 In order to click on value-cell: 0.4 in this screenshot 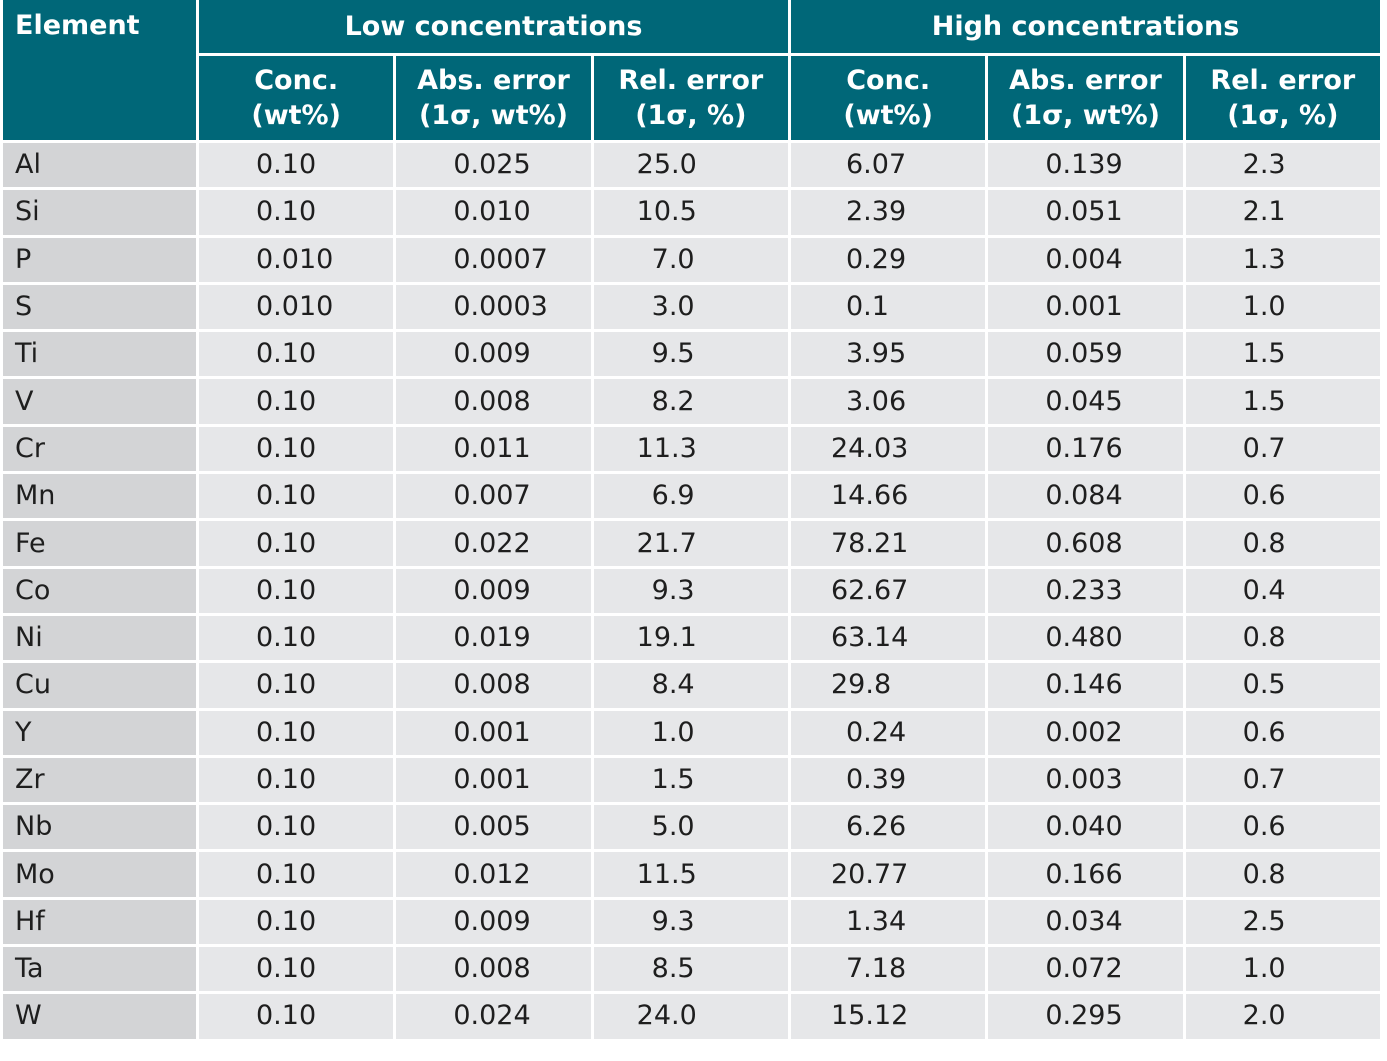, I will do `click(1283, 590)`.